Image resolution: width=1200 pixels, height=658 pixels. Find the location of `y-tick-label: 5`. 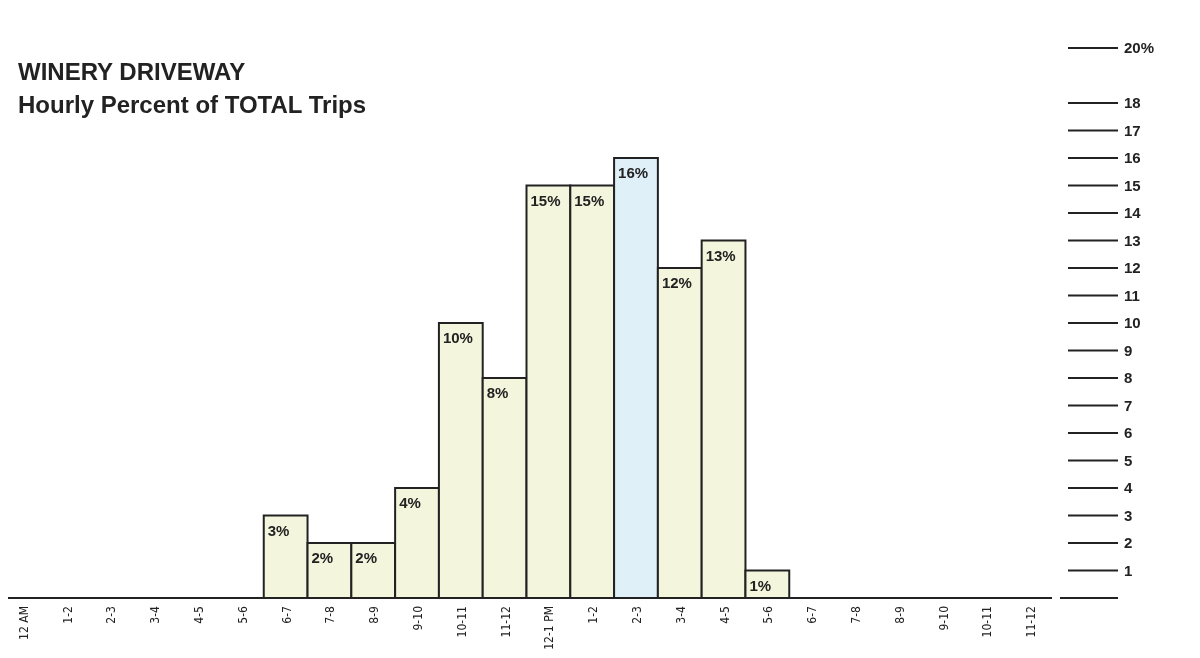

y-tick-label: 5 is located at coordinates (1128, 460).